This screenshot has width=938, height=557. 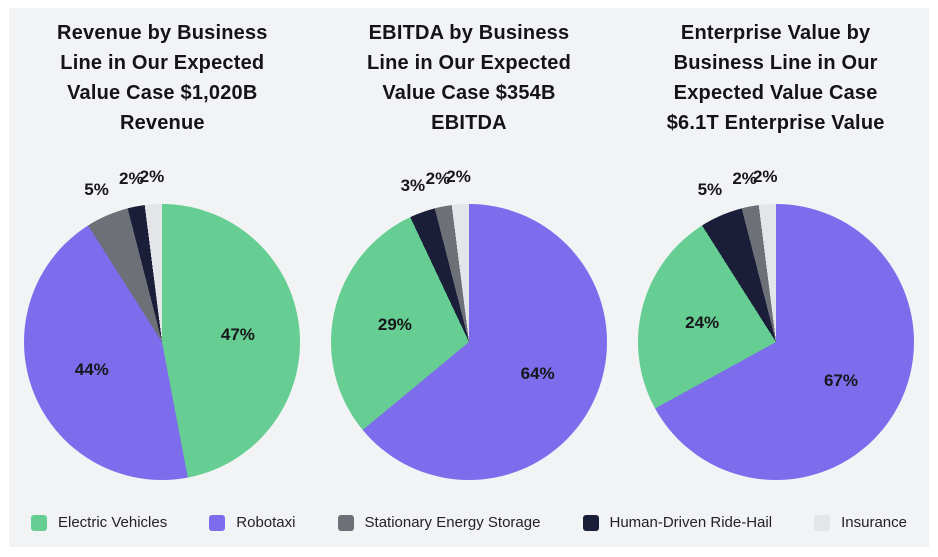 I want to click on pie-chart-ebitda, so click(x=468, y=342).